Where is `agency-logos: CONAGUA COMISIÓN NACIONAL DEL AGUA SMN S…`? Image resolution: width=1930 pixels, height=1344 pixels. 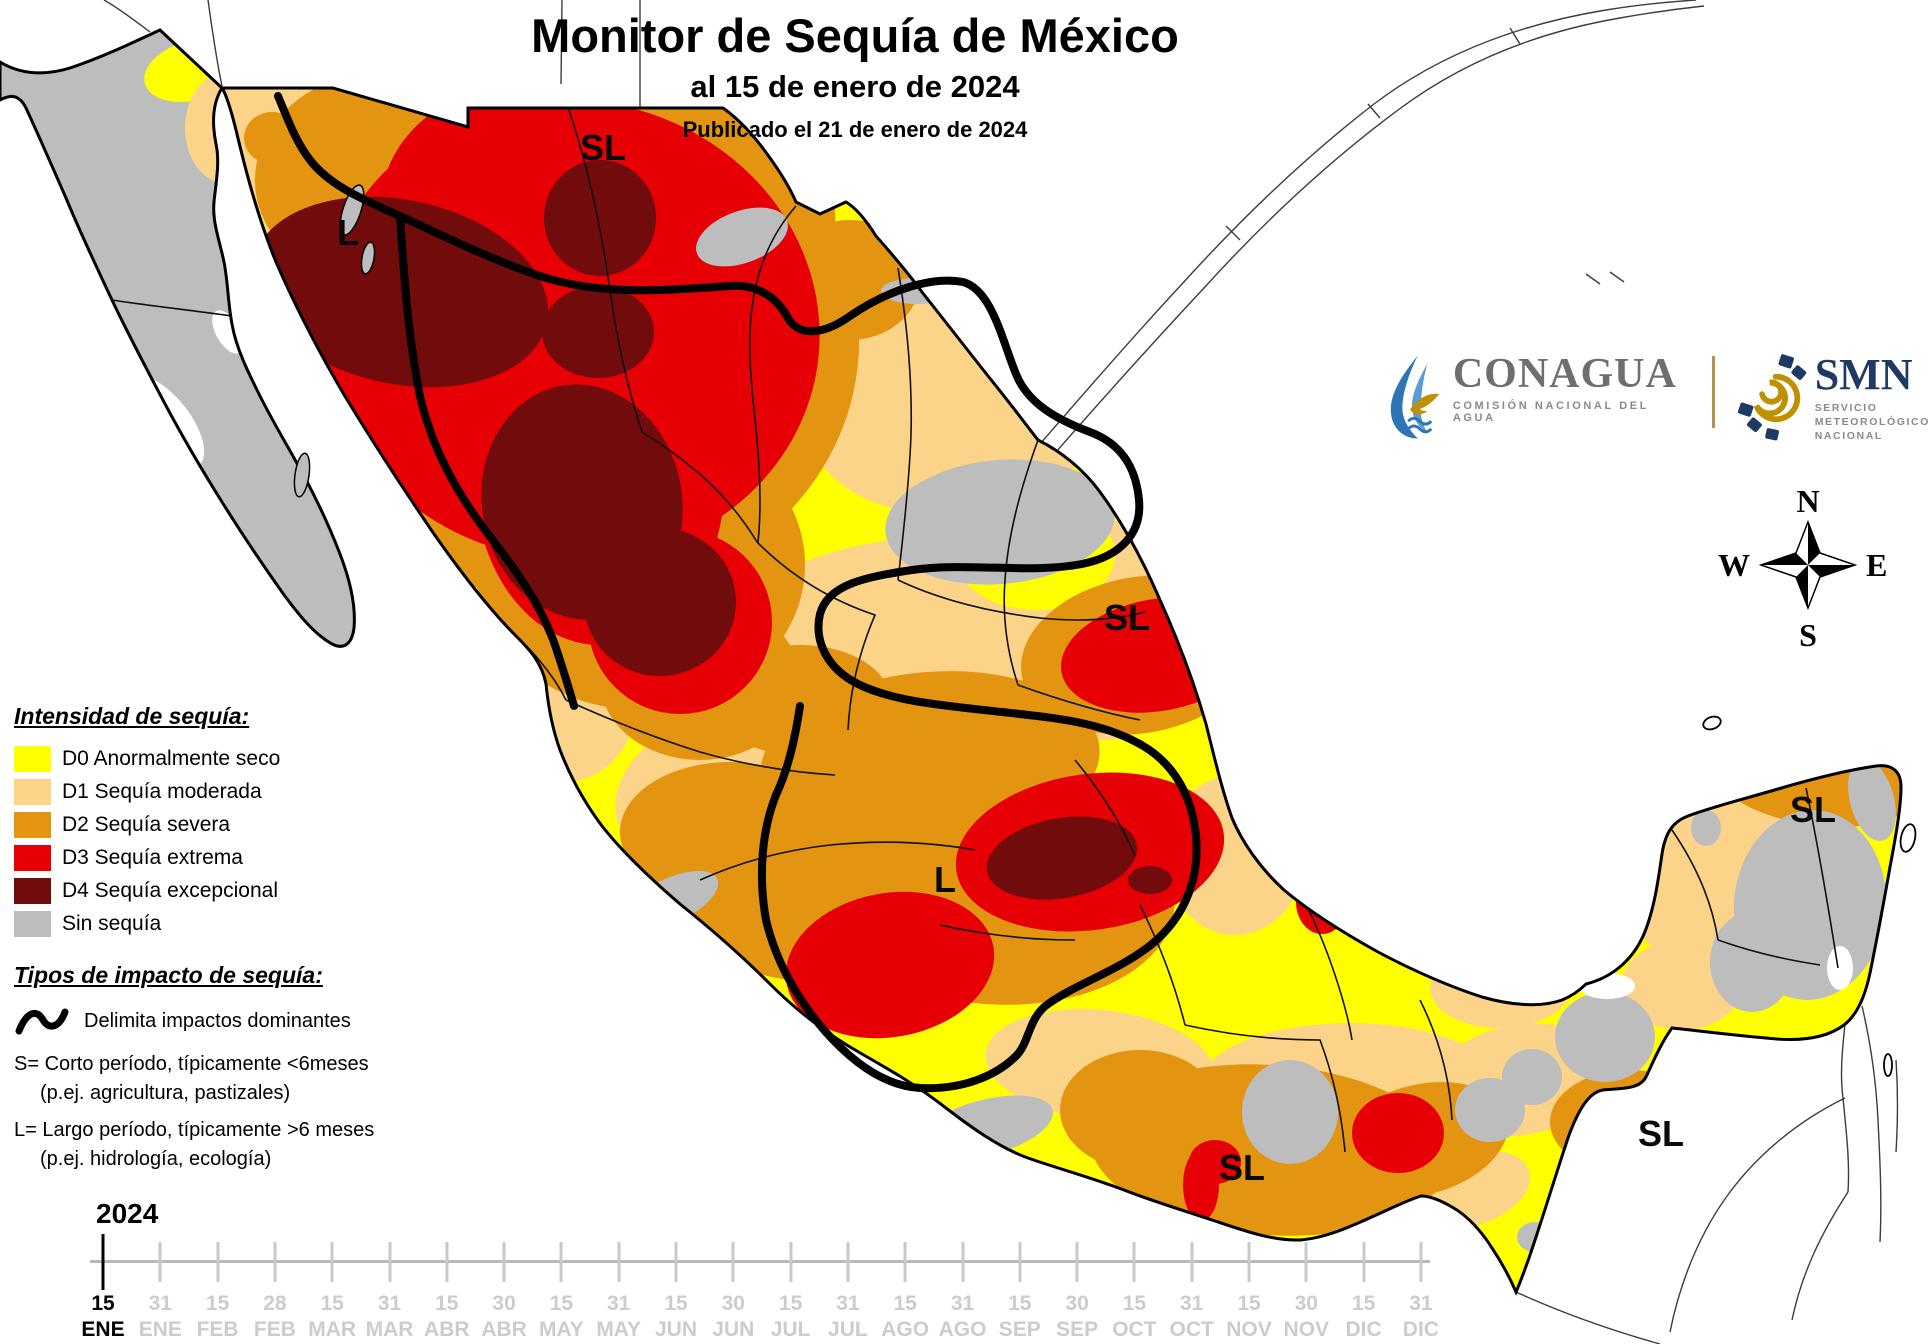 agency-logos: CONAGUA COMISIÓN NACIONAL DEL AGUA SMN S… is located at coordinates (1657, 398).